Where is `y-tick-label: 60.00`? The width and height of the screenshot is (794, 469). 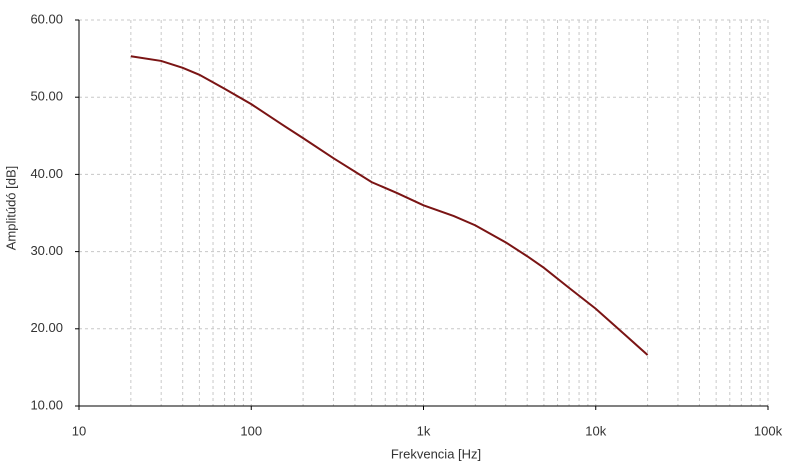 y-tick-label: 60.00 is located at coordinates (46, 18).